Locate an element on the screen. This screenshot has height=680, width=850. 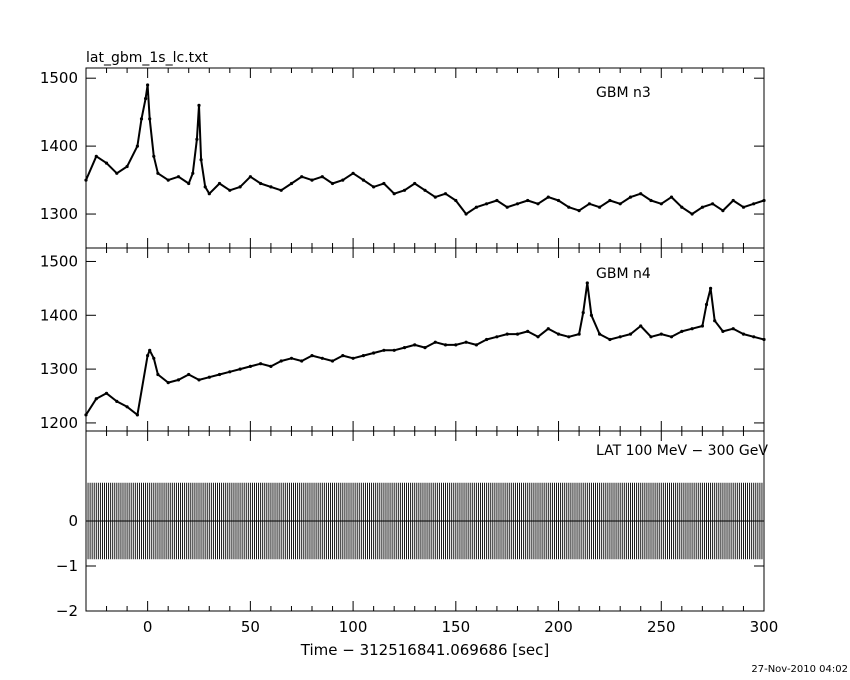
x-tick-label: 100 is located at coordinates (353, 627).